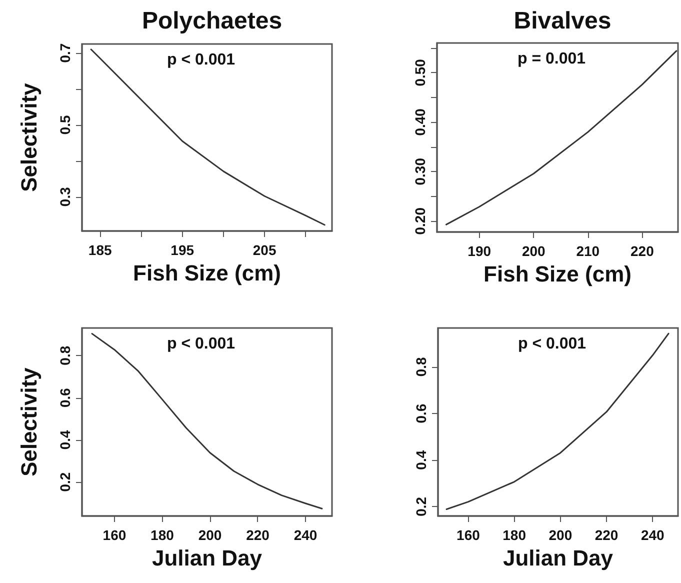 Image resolution: width=681 pixels, height=583 pixels. I want to click on annotation: p = 0.001, so click(552, 59).